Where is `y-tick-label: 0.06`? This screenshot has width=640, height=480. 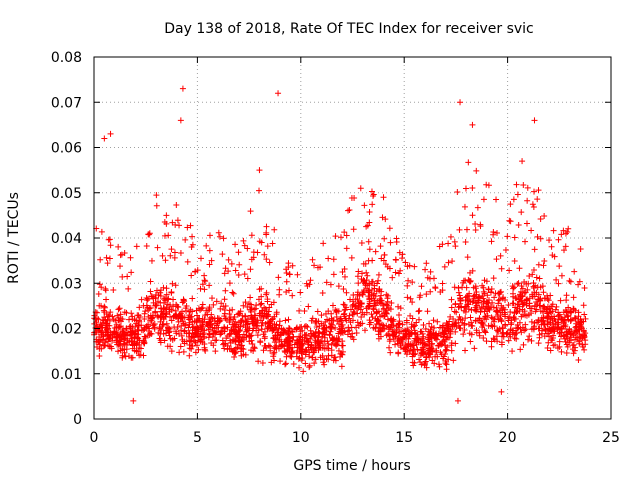 y-tick-label: 0.06 is located at coordinates (66, 149).